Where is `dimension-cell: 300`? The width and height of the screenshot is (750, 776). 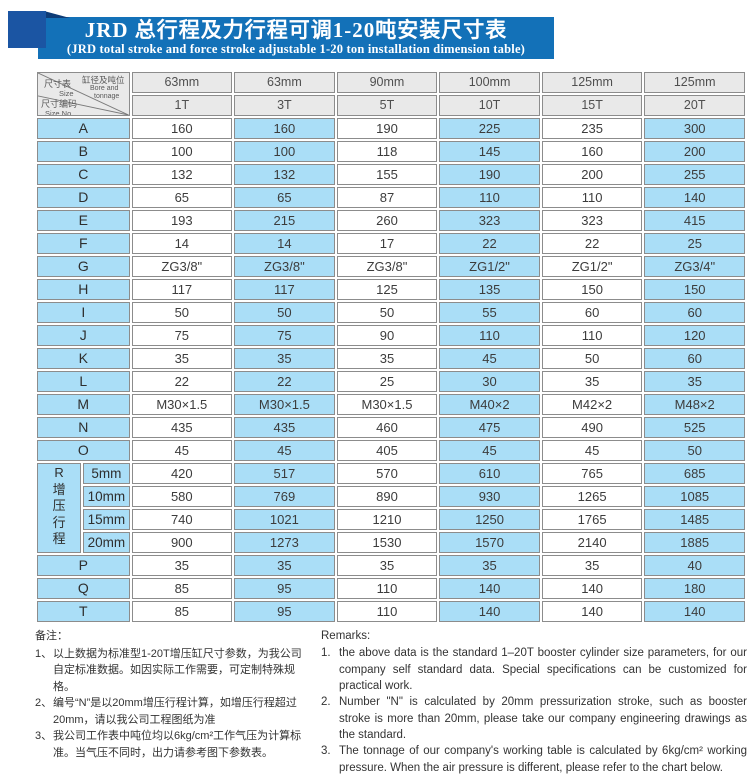 dimension-cell: 300 is located at coordinates (694, 128).